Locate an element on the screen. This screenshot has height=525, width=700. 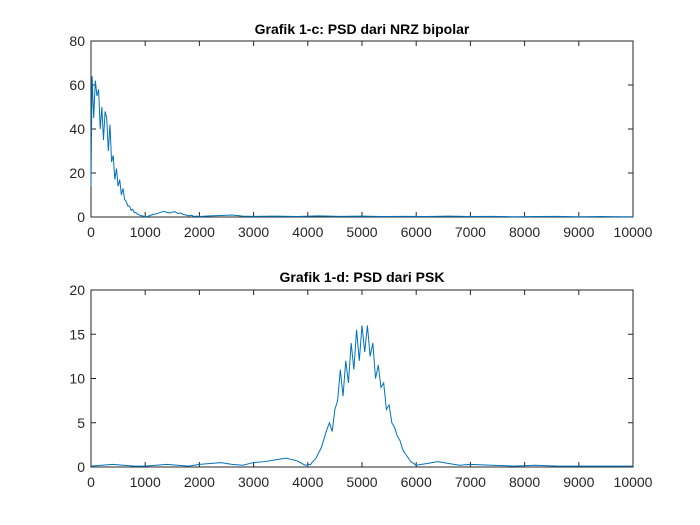
y-tick-label: 80 is located at coordinates (77, 41).